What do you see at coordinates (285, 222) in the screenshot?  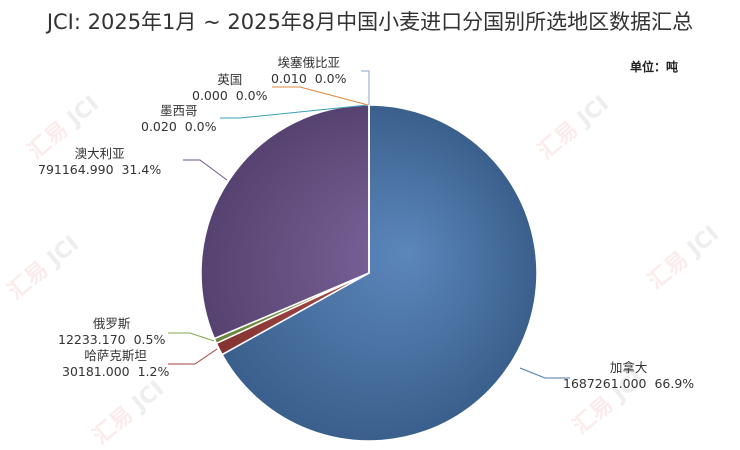 I see `pie-slice-澳大利亚` at bounding box center [285, 222].